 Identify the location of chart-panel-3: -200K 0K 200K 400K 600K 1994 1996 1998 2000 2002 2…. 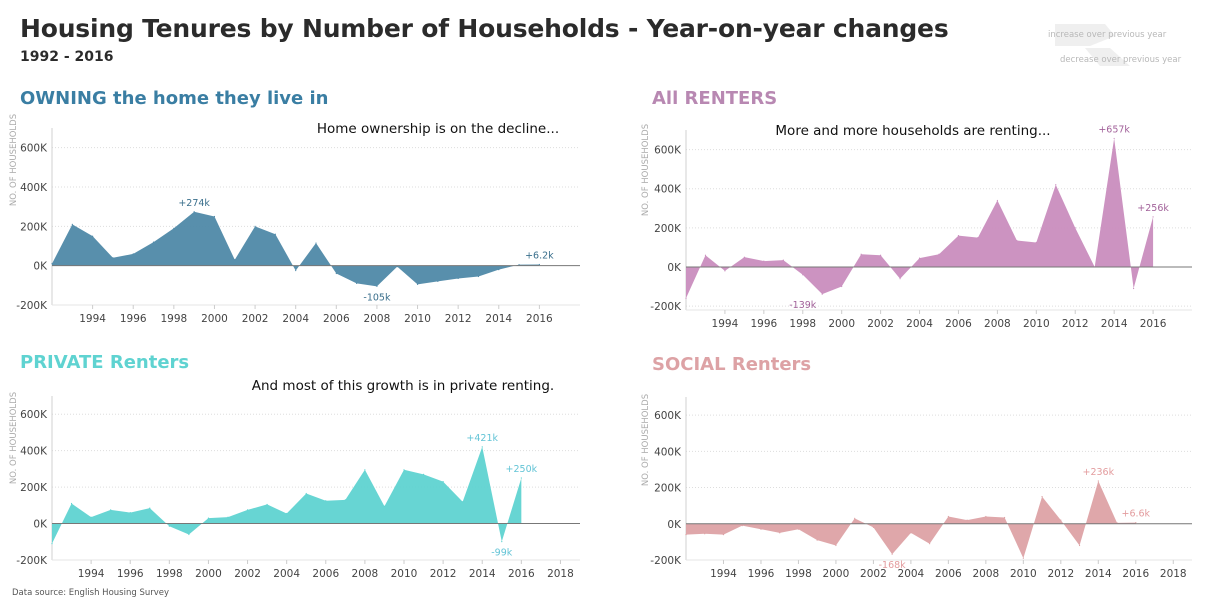
(916, 487).